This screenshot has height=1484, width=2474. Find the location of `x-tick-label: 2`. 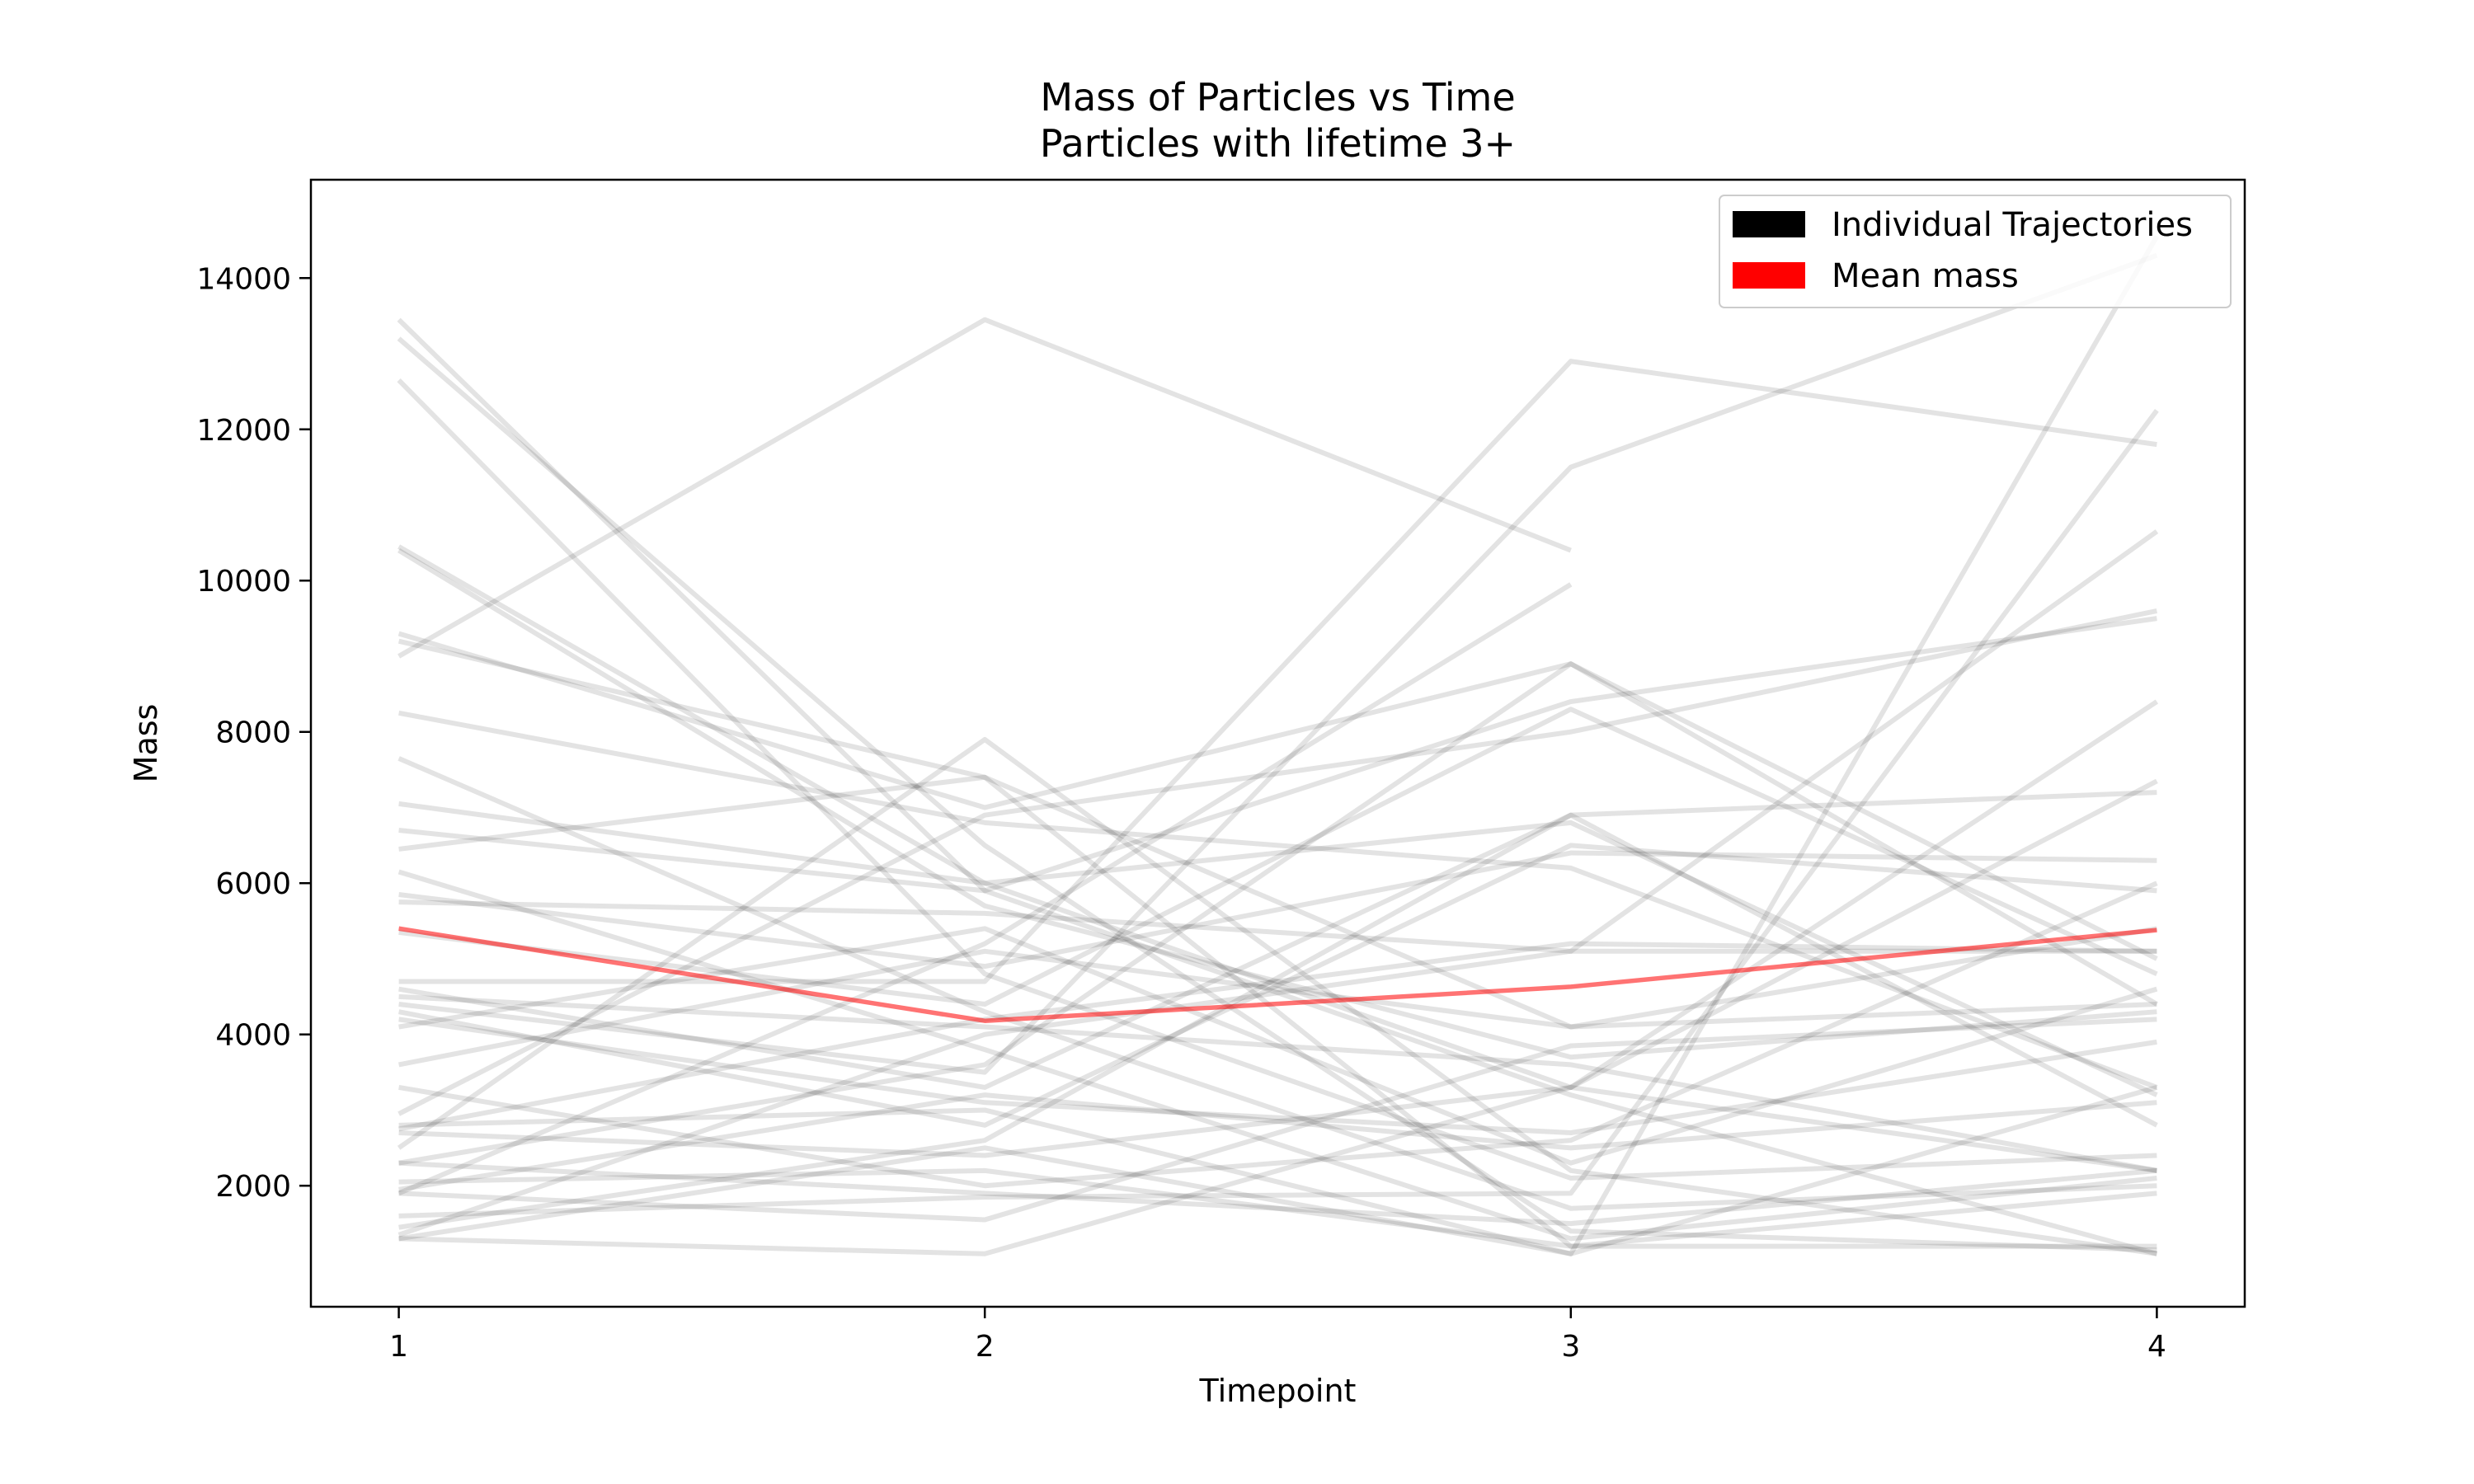

x-tick-label: 2 is located at coordinates (985, 1347).